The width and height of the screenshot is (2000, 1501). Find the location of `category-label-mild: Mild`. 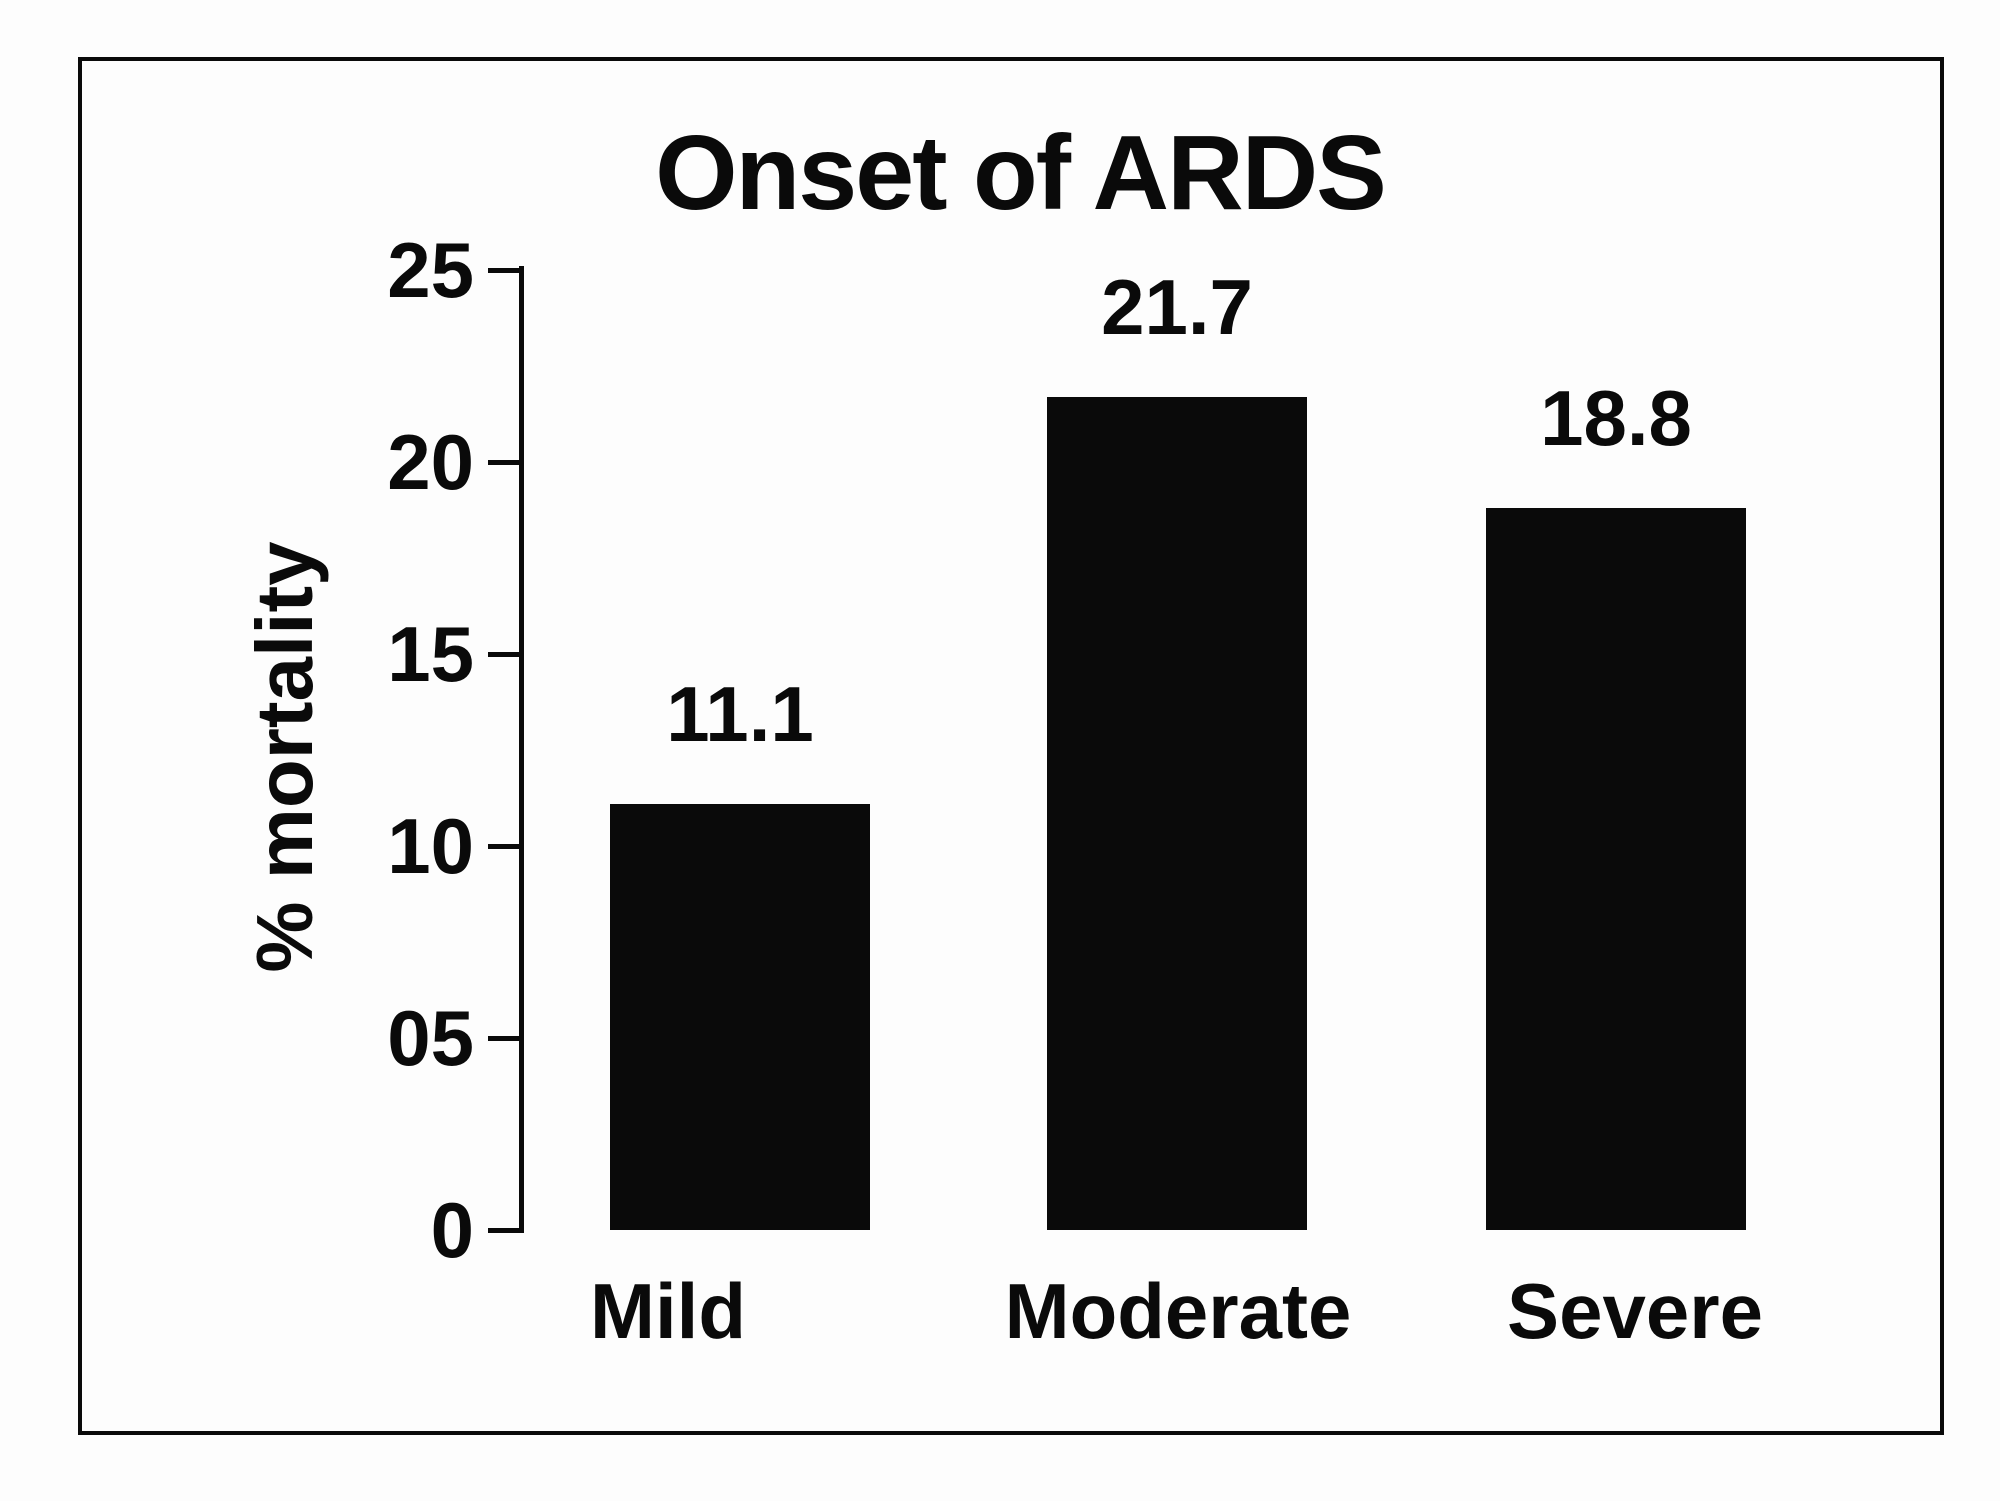

category-label-mild: Mild is located at coordinates (668, 1311).